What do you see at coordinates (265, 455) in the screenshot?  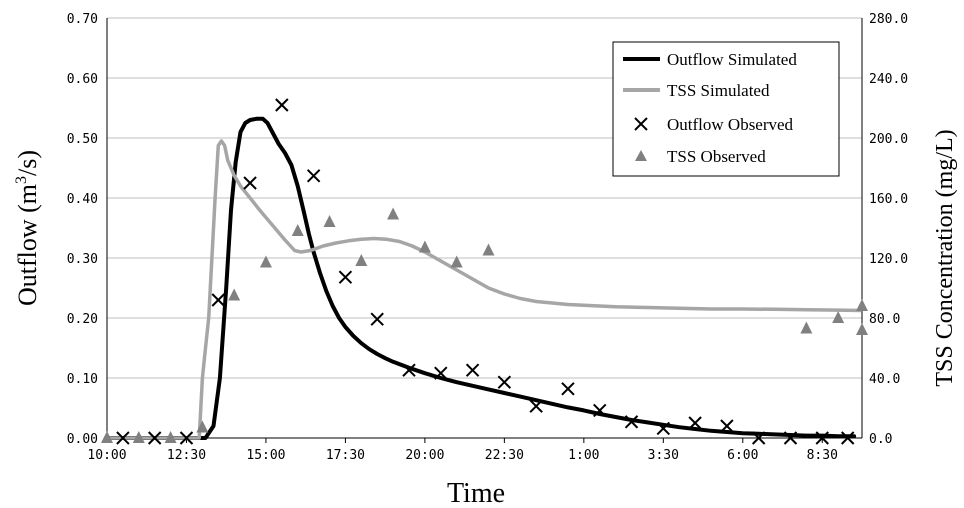 I see `x-tick-label: 15:00` at bounding box center [265, 455].